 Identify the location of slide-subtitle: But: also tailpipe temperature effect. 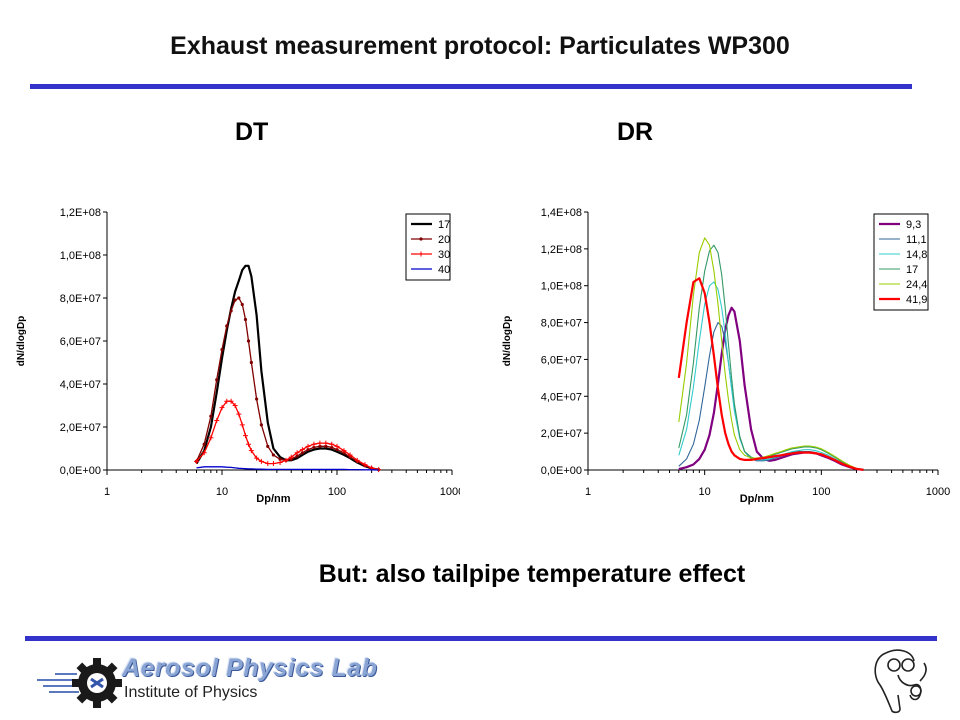
(532, 574).